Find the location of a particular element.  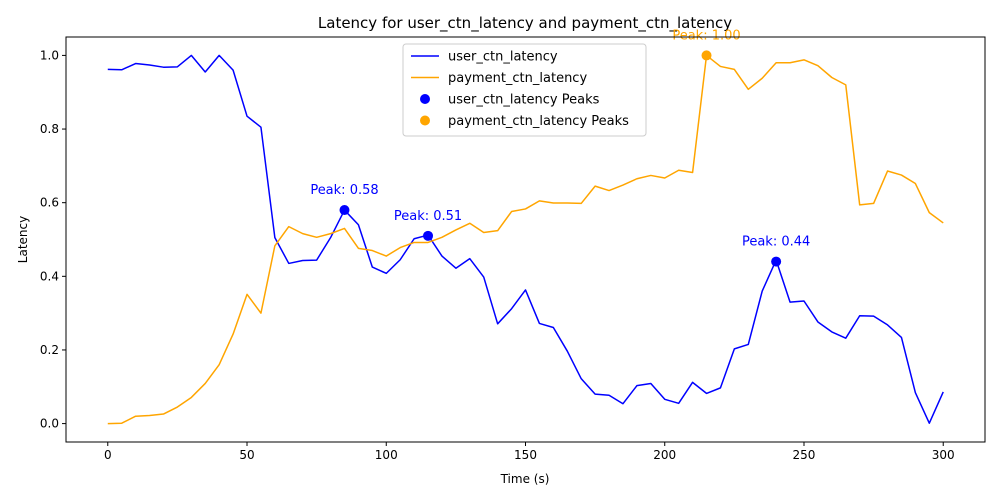

peak-label-1: Peak: 0.58 is located at coordinates (344, 190).